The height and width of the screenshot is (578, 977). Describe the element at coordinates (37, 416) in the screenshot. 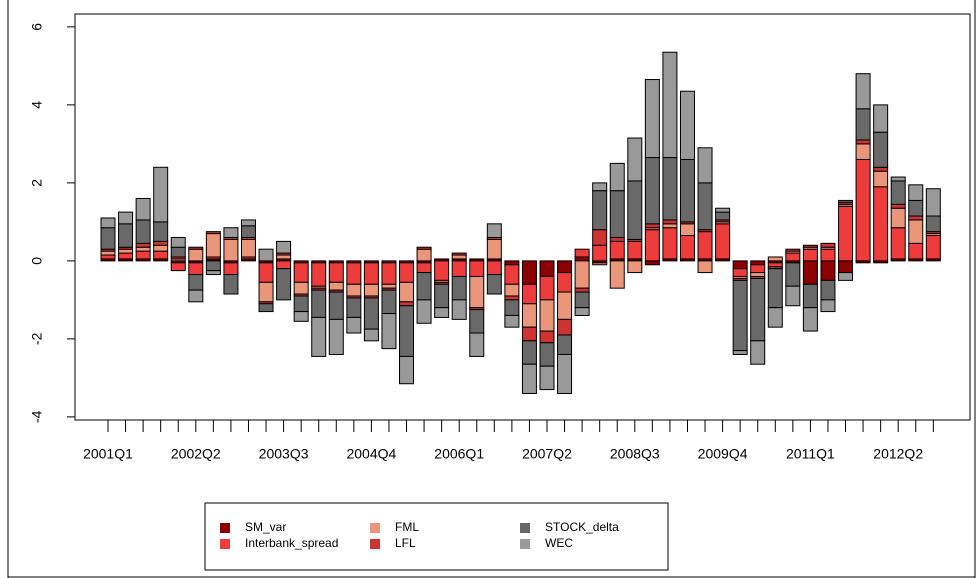

I see `y-tick-label: -4` at that location.